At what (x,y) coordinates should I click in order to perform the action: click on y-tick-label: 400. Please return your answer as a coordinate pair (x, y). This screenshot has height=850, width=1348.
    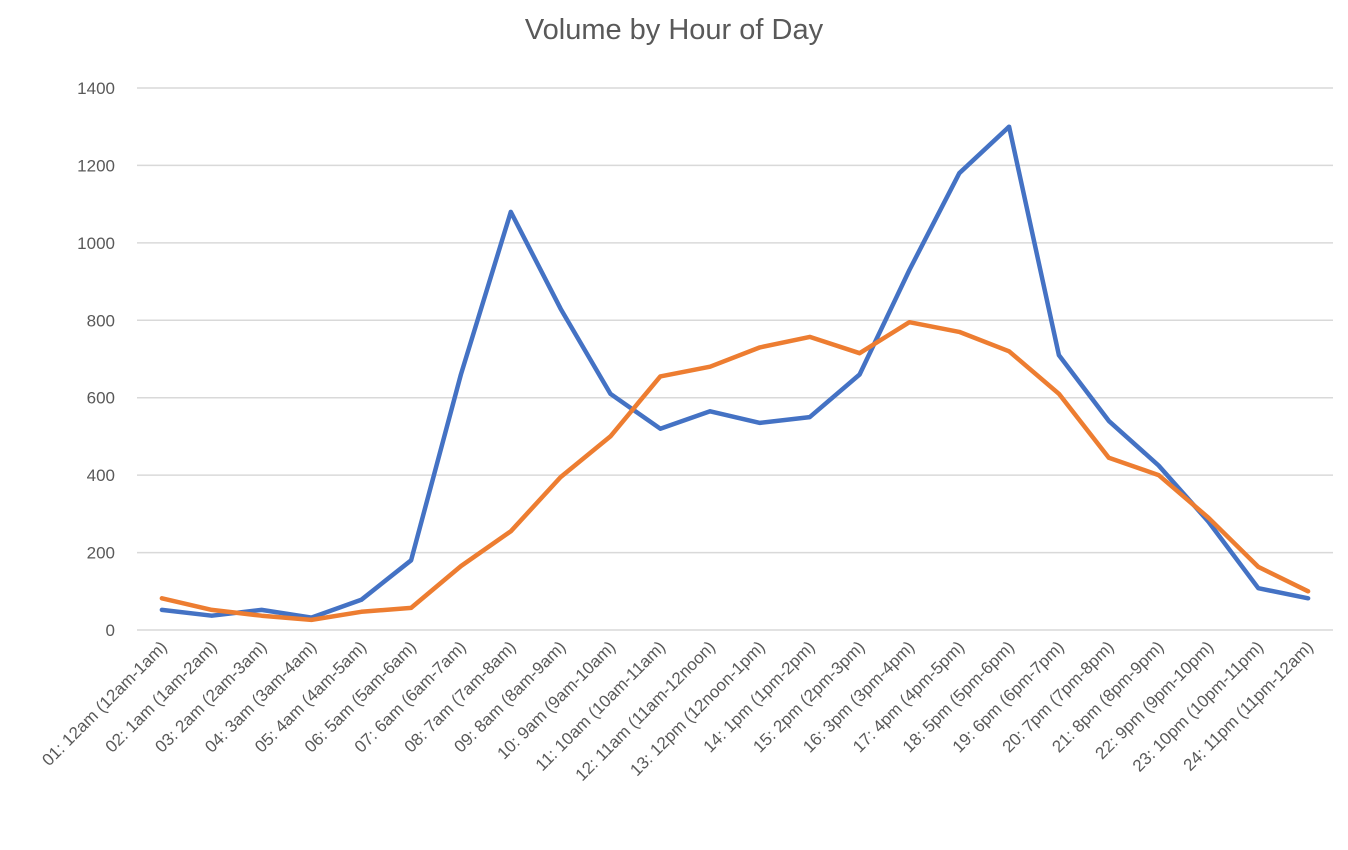
    Looking at the image, I should click on (101, 475).